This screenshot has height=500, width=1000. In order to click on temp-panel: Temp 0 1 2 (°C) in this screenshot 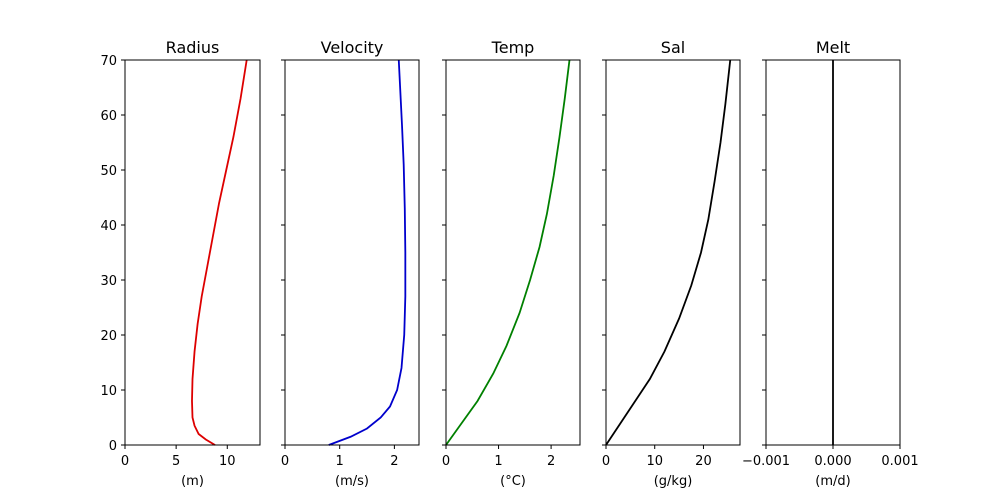, I will do `click(511, 263)`.